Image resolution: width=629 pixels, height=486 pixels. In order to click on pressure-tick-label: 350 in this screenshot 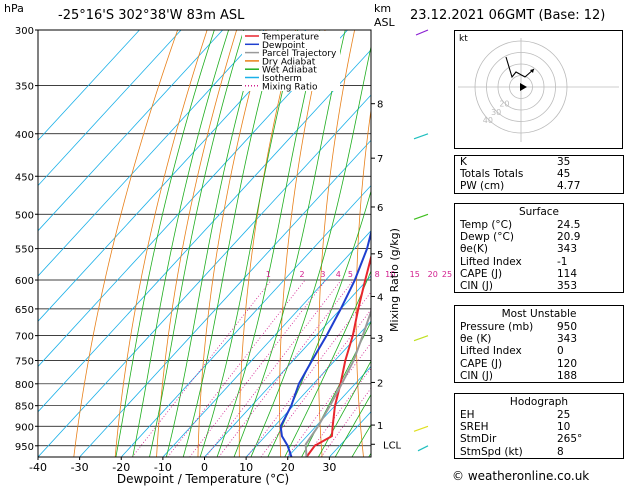, I will do `click(24, 87)`.